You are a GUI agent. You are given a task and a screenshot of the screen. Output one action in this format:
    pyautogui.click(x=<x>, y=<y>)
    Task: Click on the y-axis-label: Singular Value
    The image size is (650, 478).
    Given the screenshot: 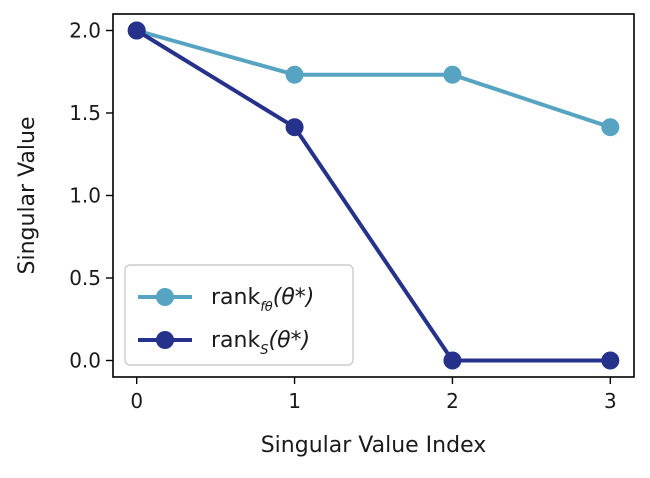 What is the action you would take?
    pyautogui.click(x=27, y=196)
    